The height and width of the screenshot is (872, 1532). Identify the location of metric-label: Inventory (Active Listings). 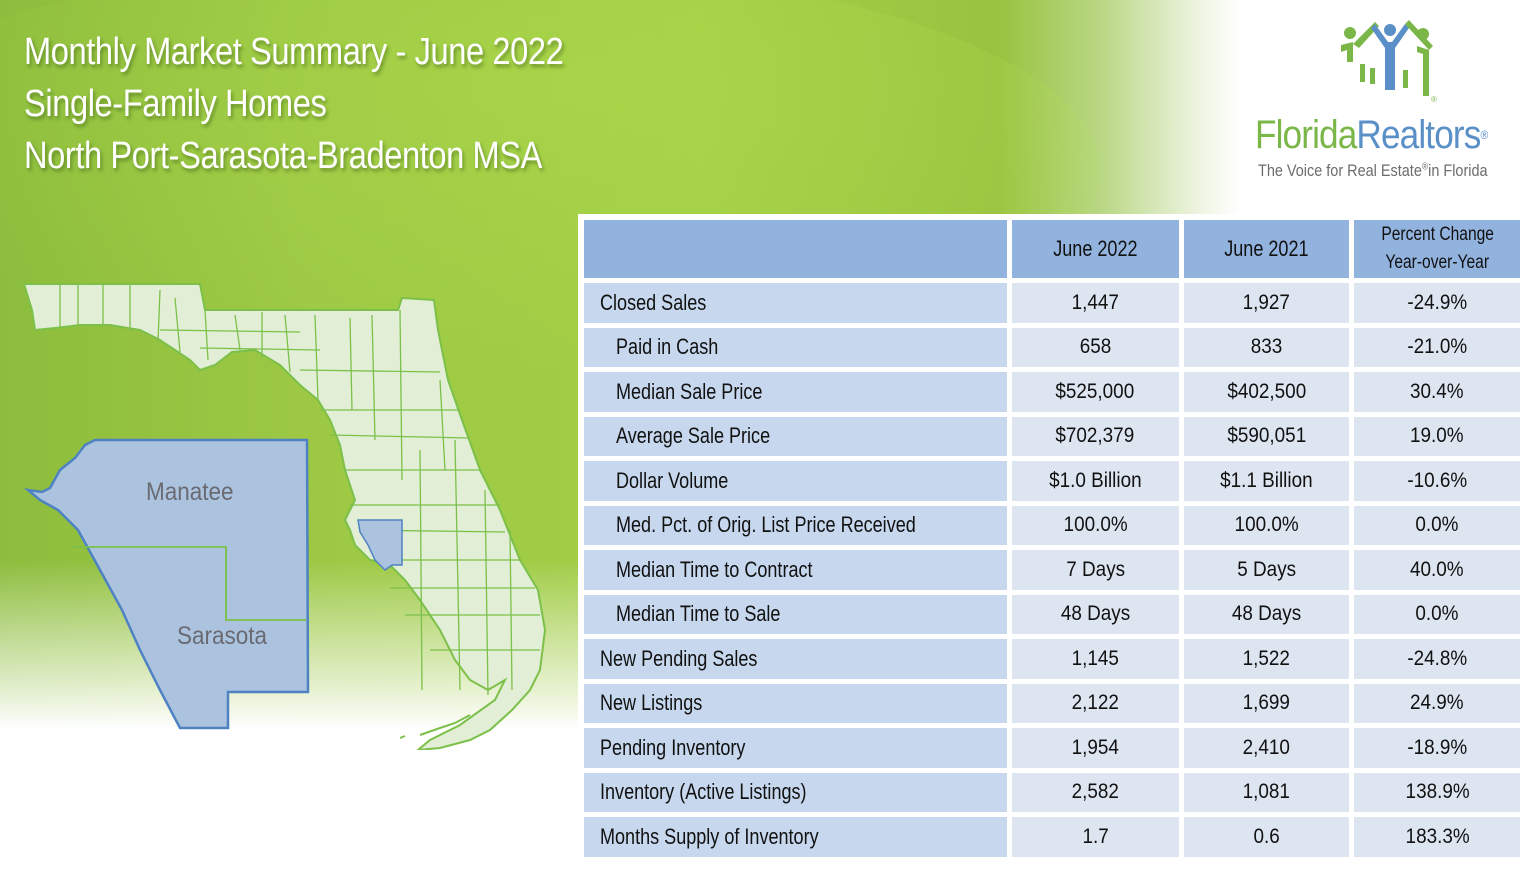
(795, 792).